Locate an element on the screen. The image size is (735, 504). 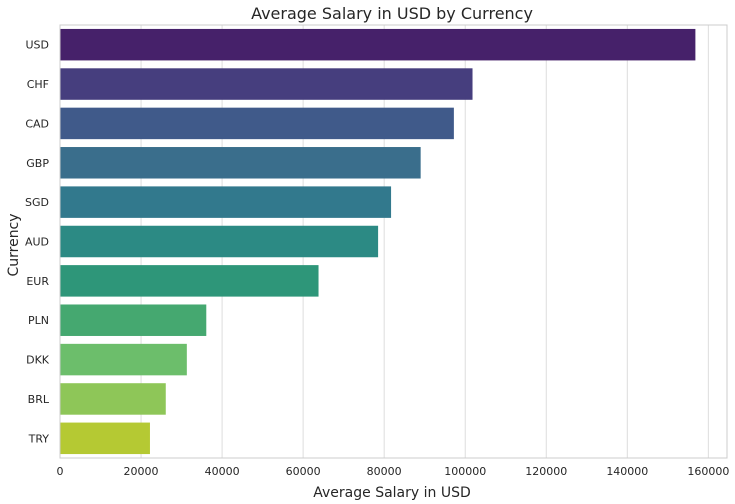
y-tick-label: TRY is located at coordinates (39, 438).